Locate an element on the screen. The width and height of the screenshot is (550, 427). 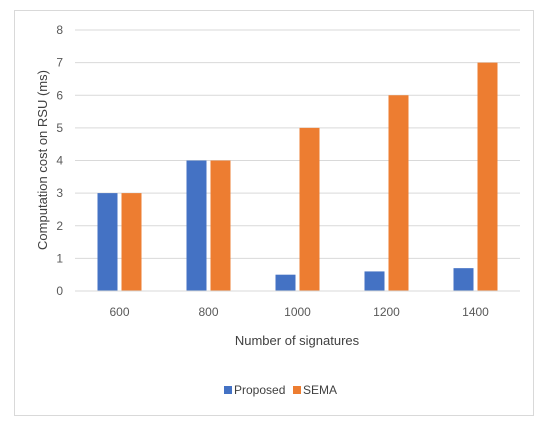
y-tick-label: 3 is located at coordinates (59, 193).